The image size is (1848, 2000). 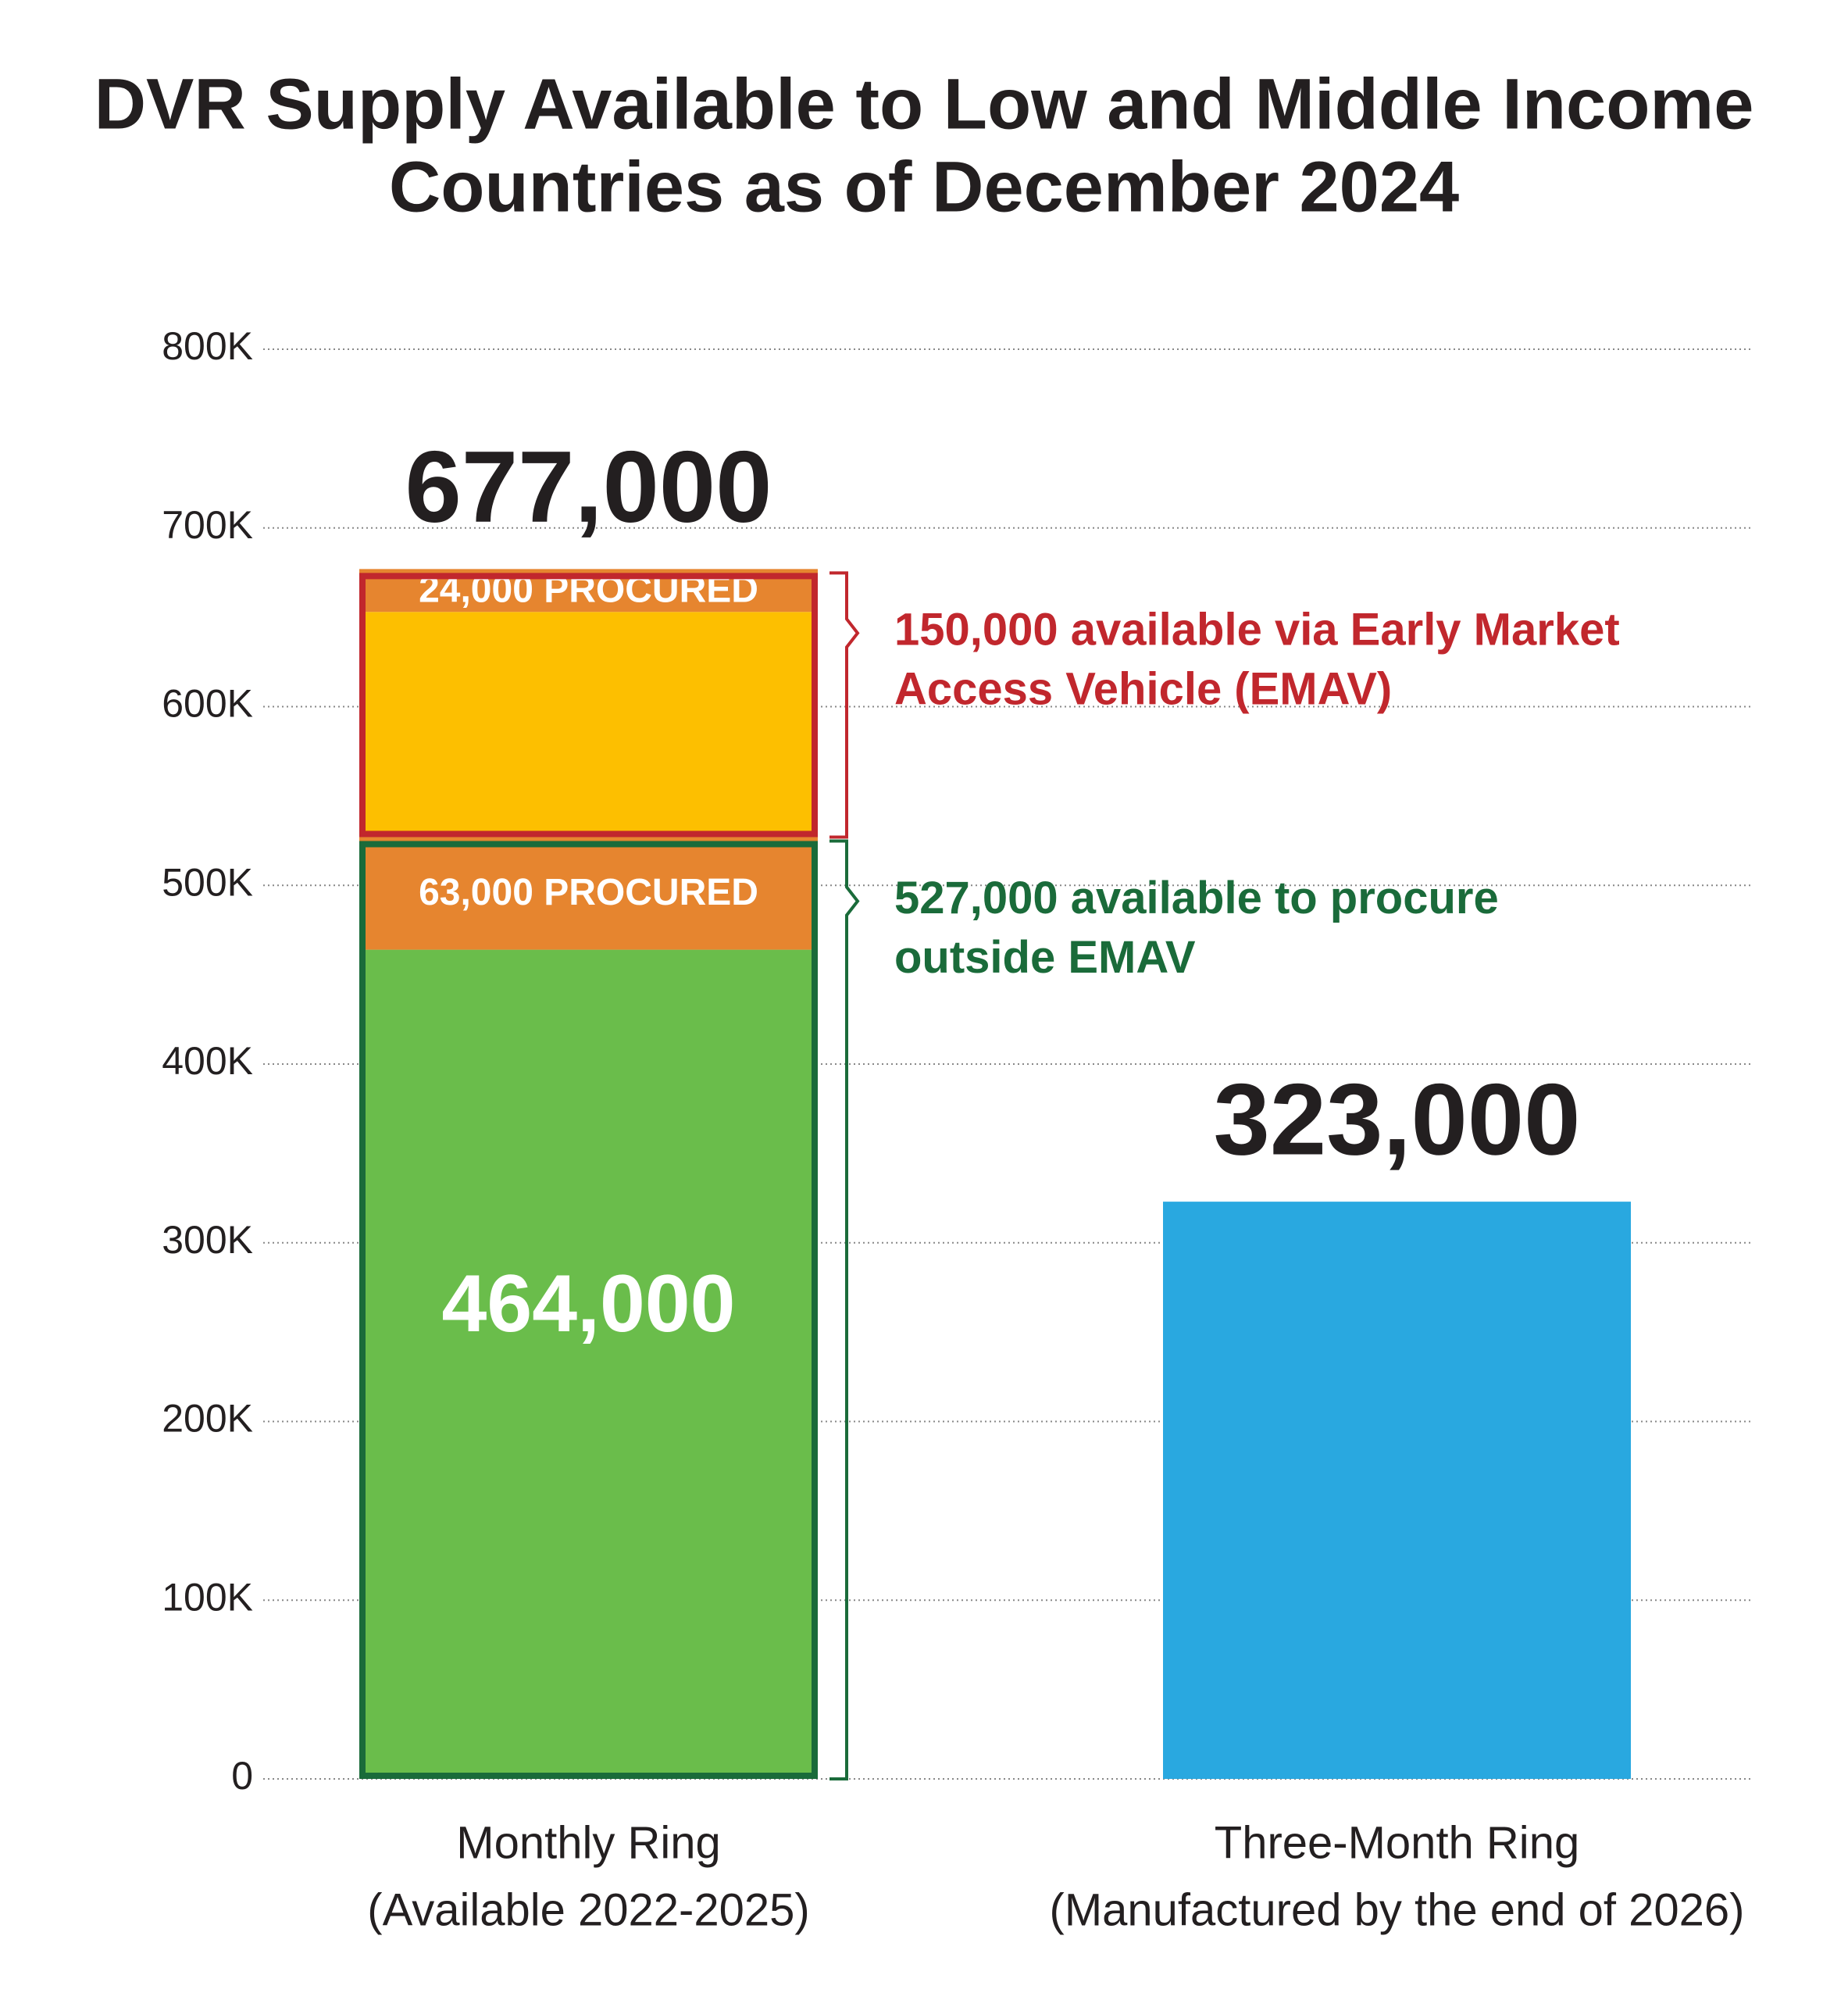 What do you see at coordinates (588, 1909) in the screenshot?
I see `x-tick-label: (Available 2022-2025)` at bounding box center [588, 1909].